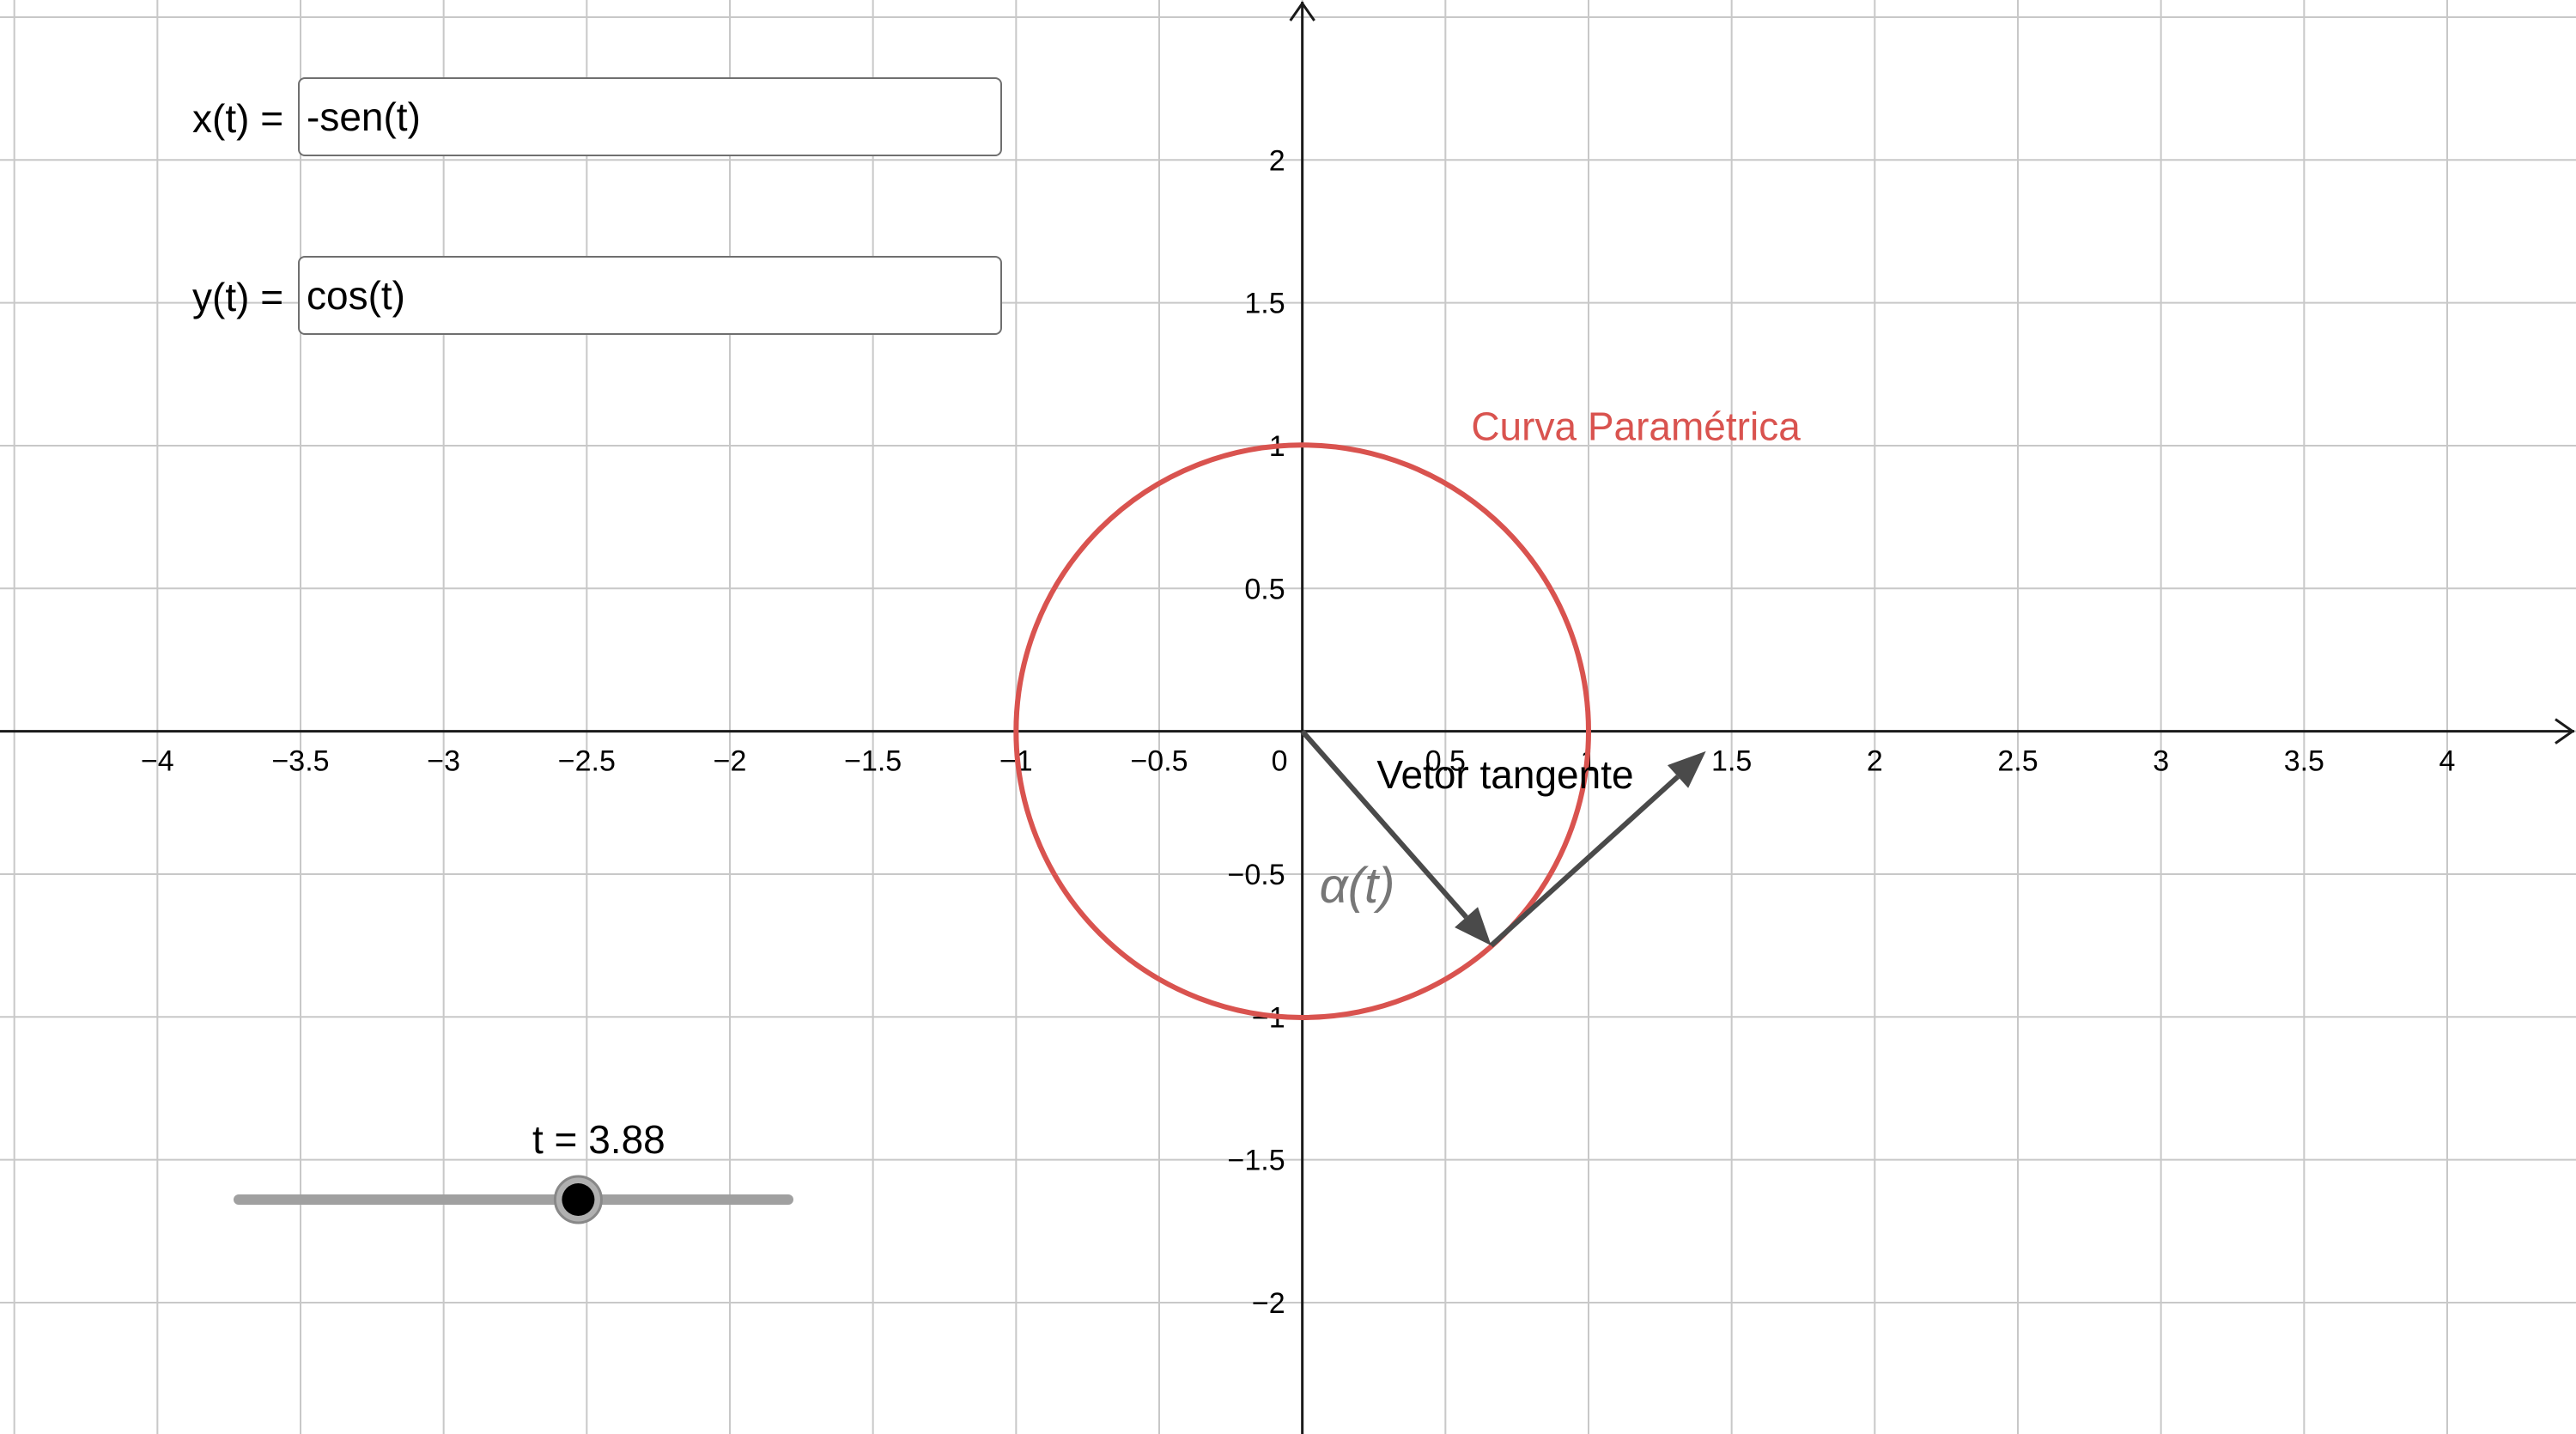 This screenshot has width=2576, height=1434. What do you see at coordinates (2161, 762) in the screenshot?
I see `x-tick-label: 3` at bounding box center [2161, 762].